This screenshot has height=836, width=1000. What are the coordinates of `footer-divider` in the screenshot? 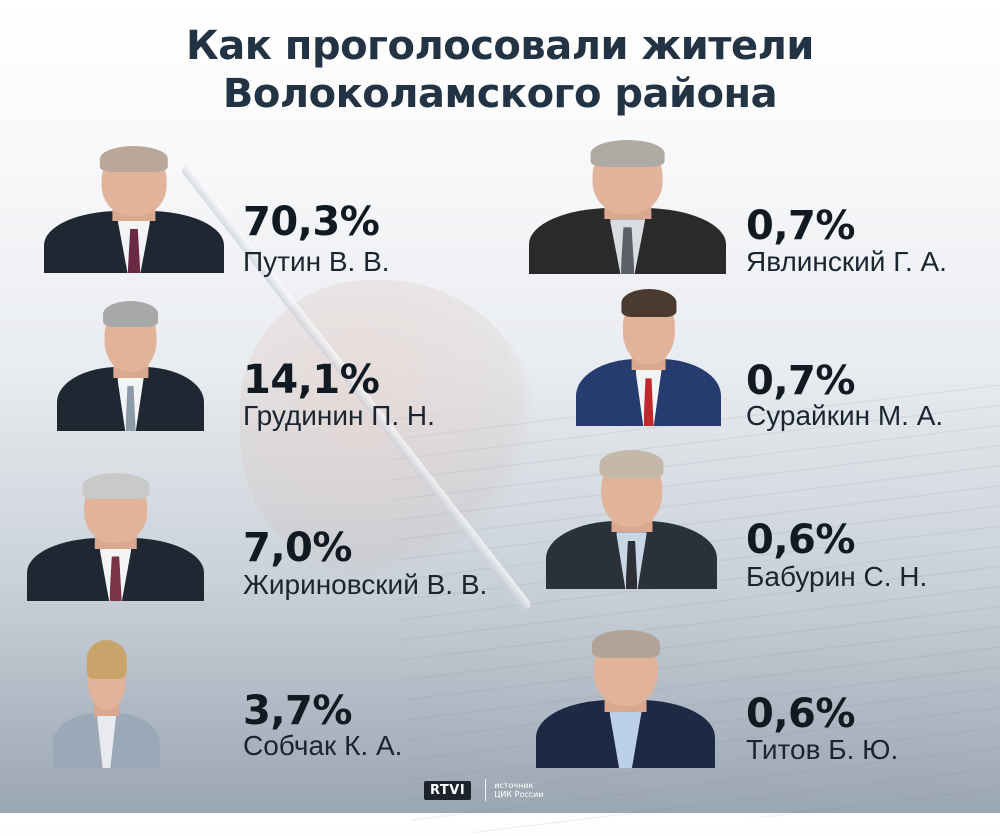 It's located at (486, 790).